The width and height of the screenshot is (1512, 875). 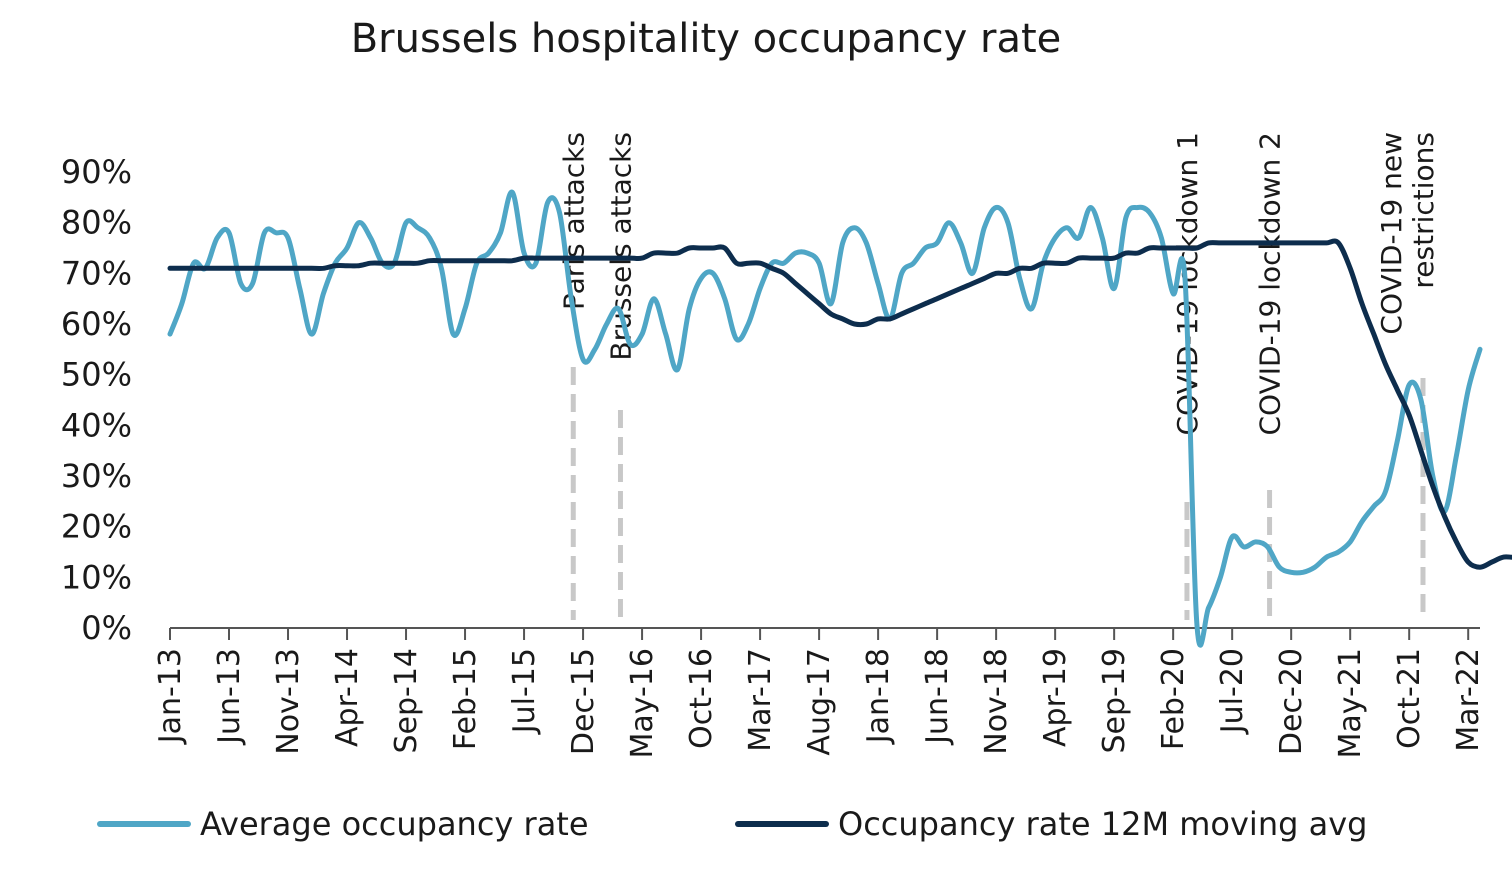 What do you see at coordinates (1409, 698) in the screenshot?
I see `x-tick-label: Oct-21` at bounding box center [1409, 698].